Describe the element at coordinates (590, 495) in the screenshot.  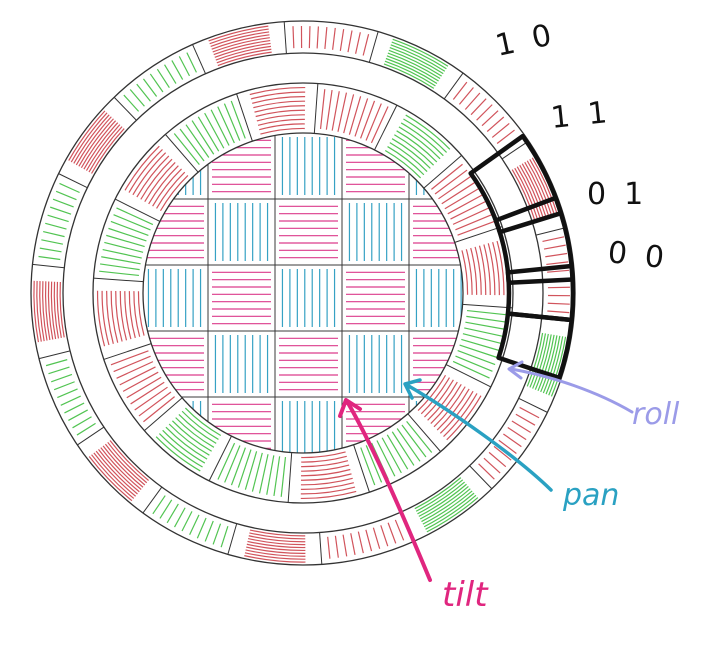
I see `pan-label: pan` at that location.